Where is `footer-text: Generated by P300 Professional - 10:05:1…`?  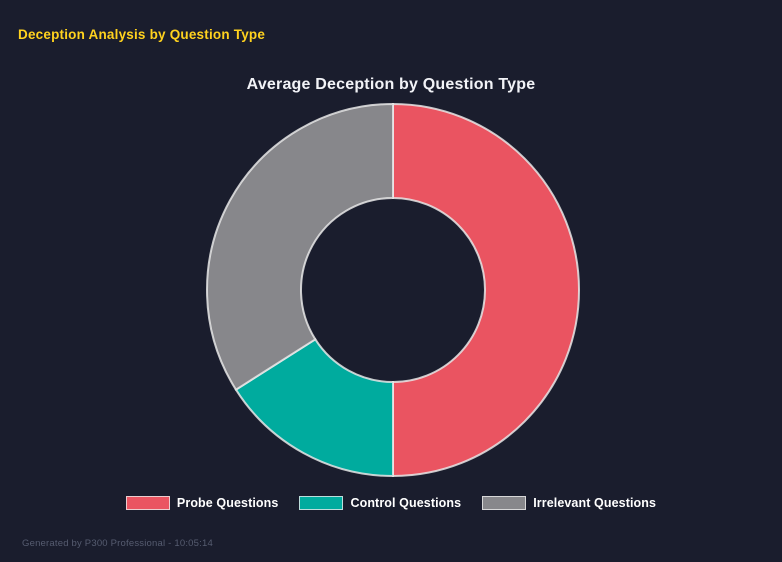
footer-text: Generated by P300 Professional - 10:05:1… is located at coordinates (117, 543).